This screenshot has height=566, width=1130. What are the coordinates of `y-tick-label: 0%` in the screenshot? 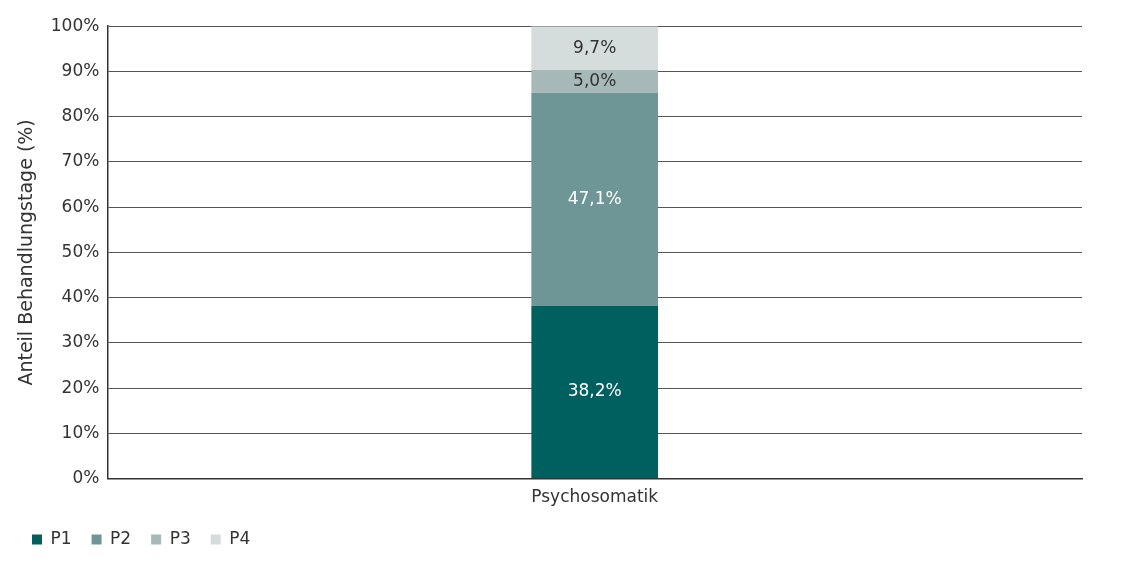 It's located at (86, 477).